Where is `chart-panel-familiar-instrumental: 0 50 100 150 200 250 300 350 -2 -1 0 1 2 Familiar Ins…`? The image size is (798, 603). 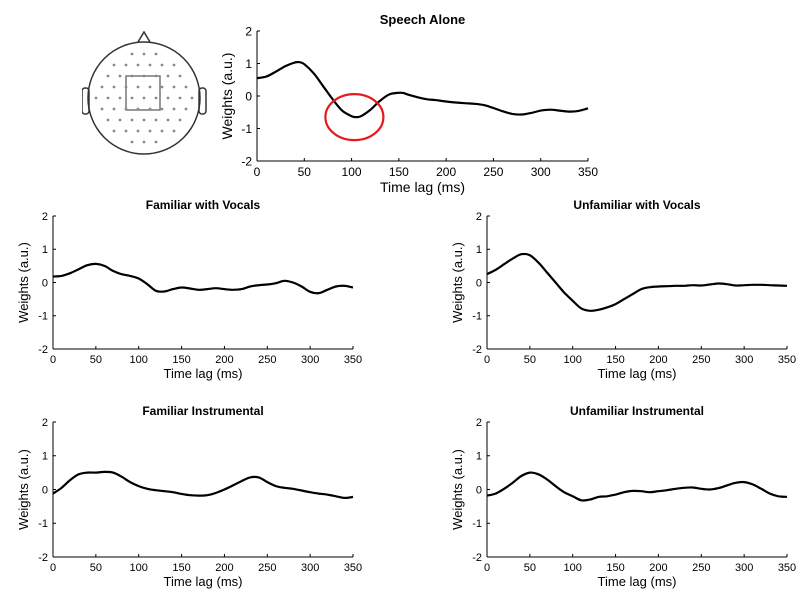 chart-panel-familiar-instrumental: 0 50 100 150 200 250 300 350 -2 -1 0 1 2 Familiar Ins… is located at coordinates (189, 496).